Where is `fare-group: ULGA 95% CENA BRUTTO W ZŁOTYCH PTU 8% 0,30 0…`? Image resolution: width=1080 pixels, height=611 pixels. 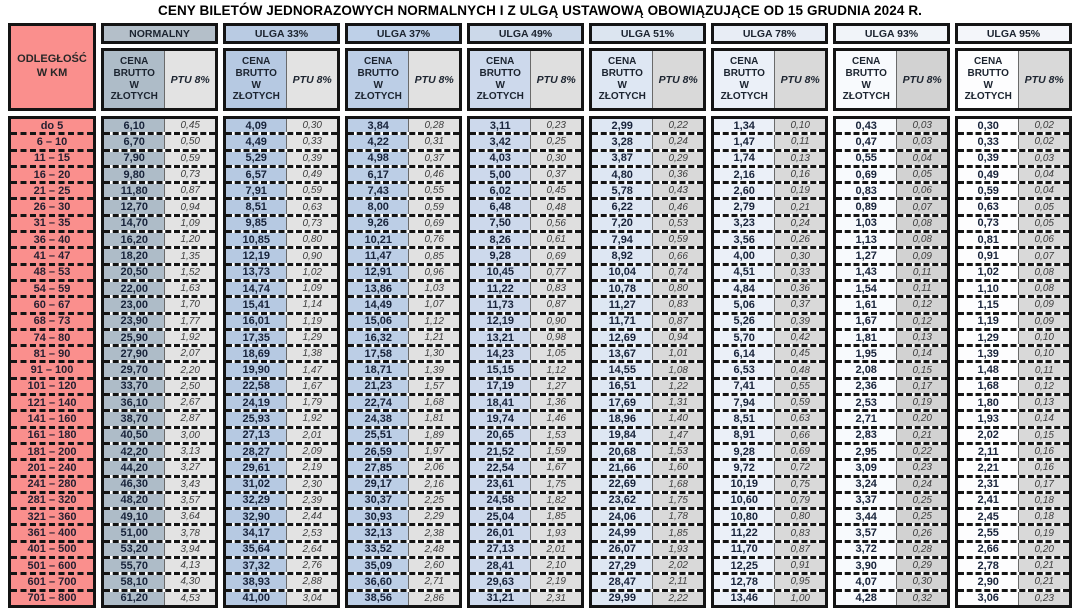 fare-group: ULGA 95% CENA BRUTTO W ZŁOTYCH PTU 8% 0,30 0… is located at coordinates (1013, 315).